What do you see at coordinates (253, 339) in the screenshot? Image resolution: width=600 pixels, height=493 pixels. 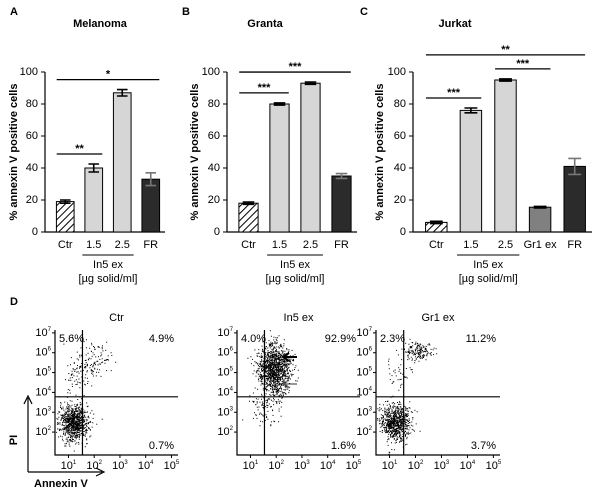 I see `quadrant-label: 4.0%` at bounding box center [253, 339].